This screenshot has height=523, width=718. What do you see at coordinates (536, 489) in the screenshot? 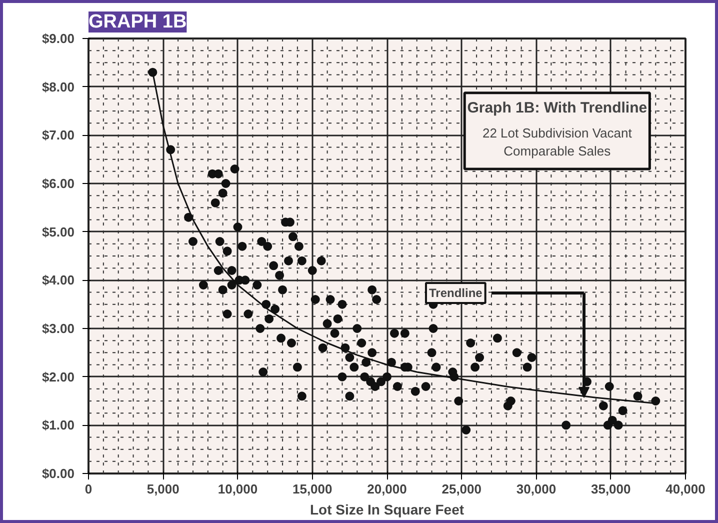
I see `x-tick-label: 30,000` at bounding box center [536, 489].